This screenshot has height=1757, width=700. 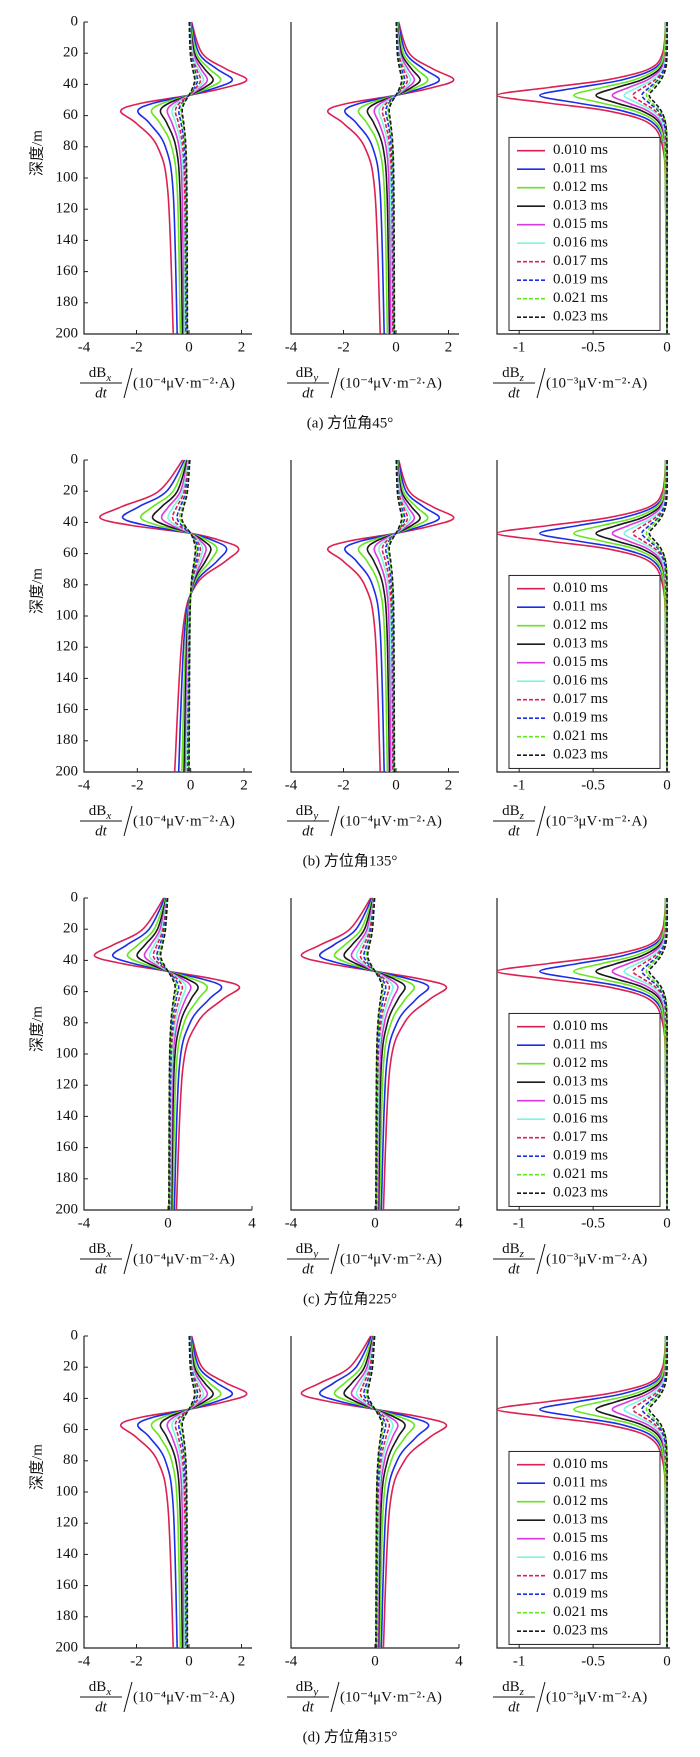 What do you see at coordinates (315, 816) in the screenshot?
I see `x-axis-label-subscript: y` at bounding box center [315, 816].